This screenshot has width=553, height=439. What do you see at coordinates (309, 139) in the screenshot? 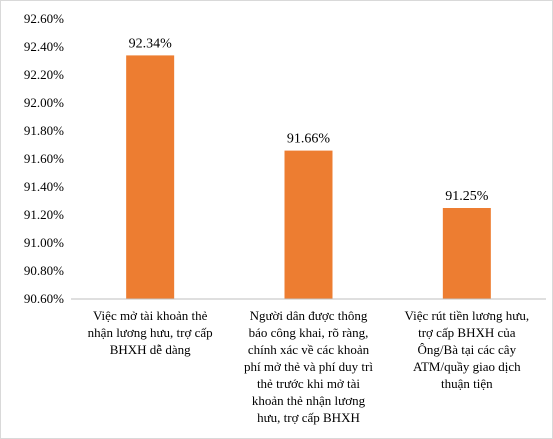
I see `data-label: 91.66%` at bounding box center [309, 139].